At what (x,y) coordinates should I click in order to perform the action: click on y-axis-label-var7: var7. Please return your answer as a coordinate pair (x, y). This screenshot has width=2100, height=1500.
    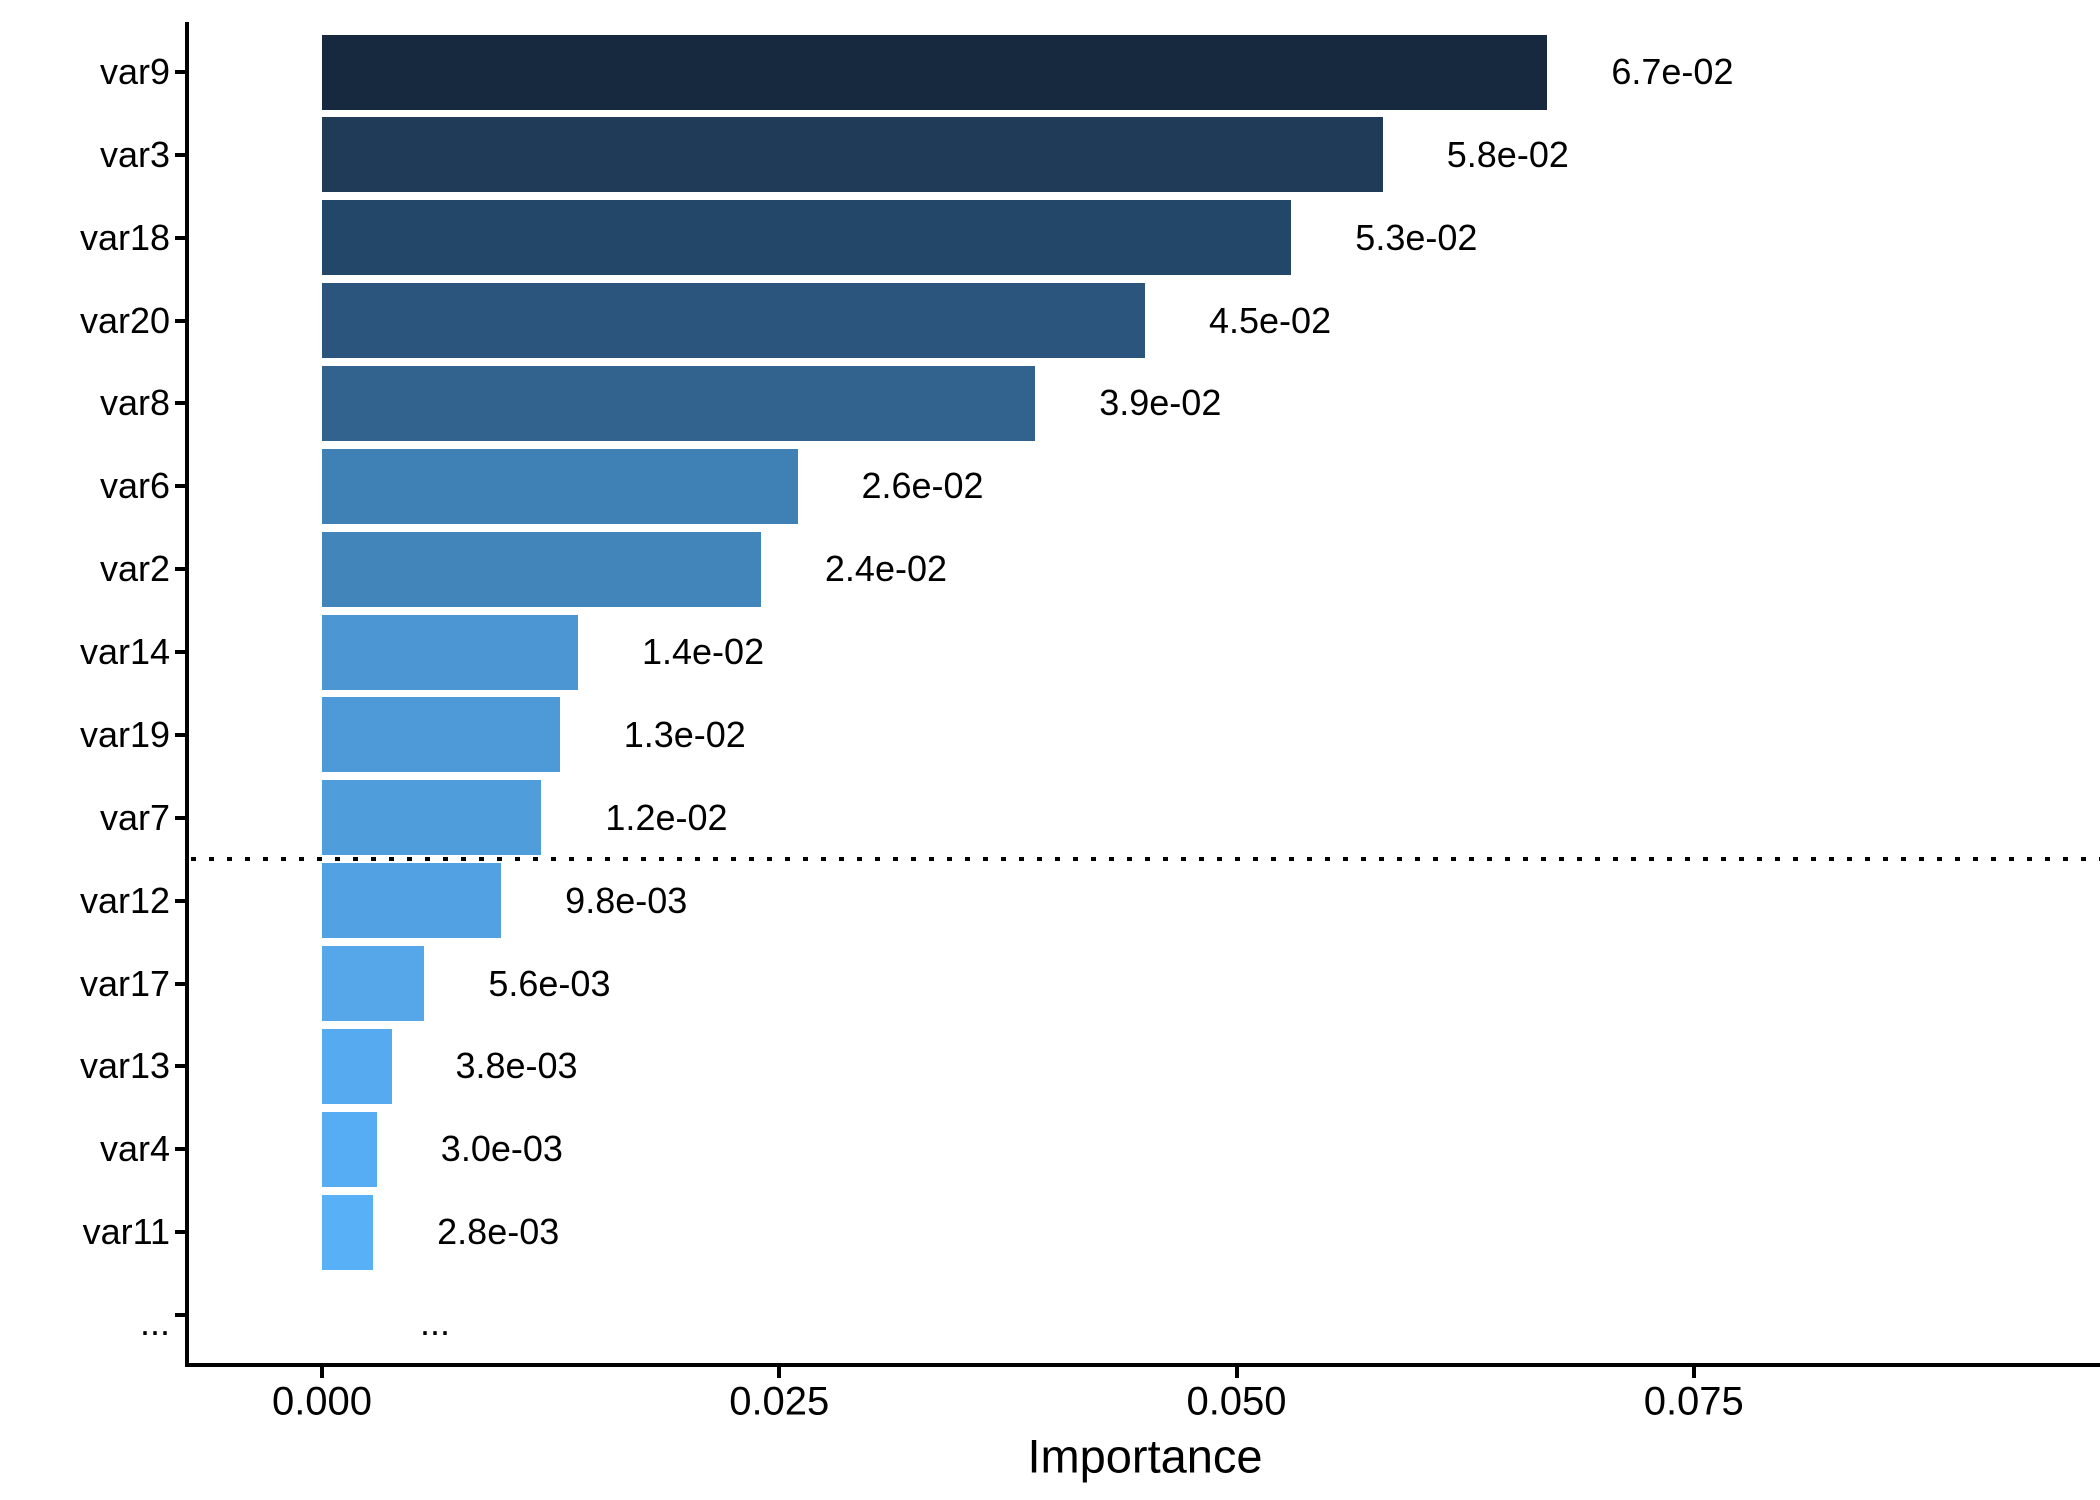
    Looking at the image, I should click on (134, 818).